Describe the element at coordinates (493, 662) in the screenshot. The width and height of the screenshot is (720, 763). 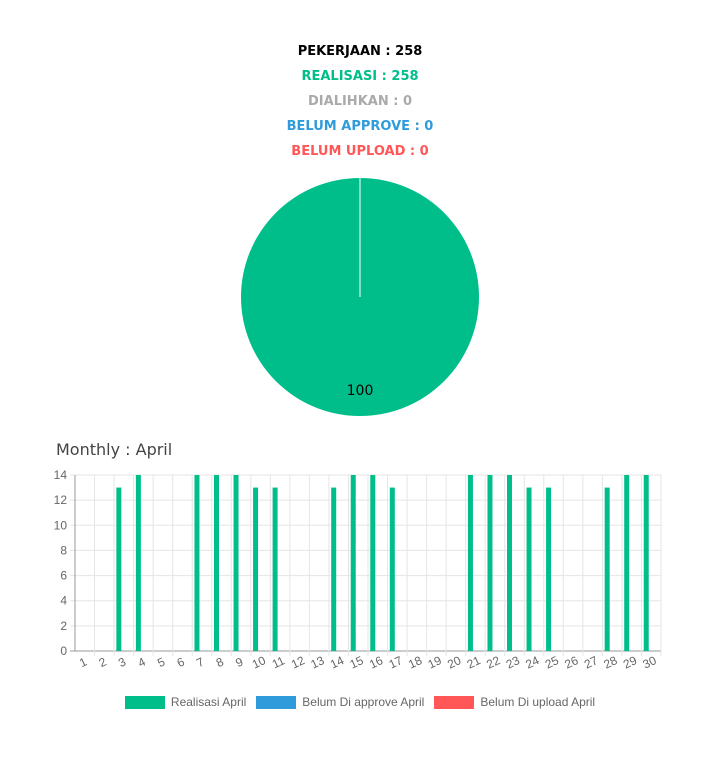
I see `x-tick-label: 22` at that location.